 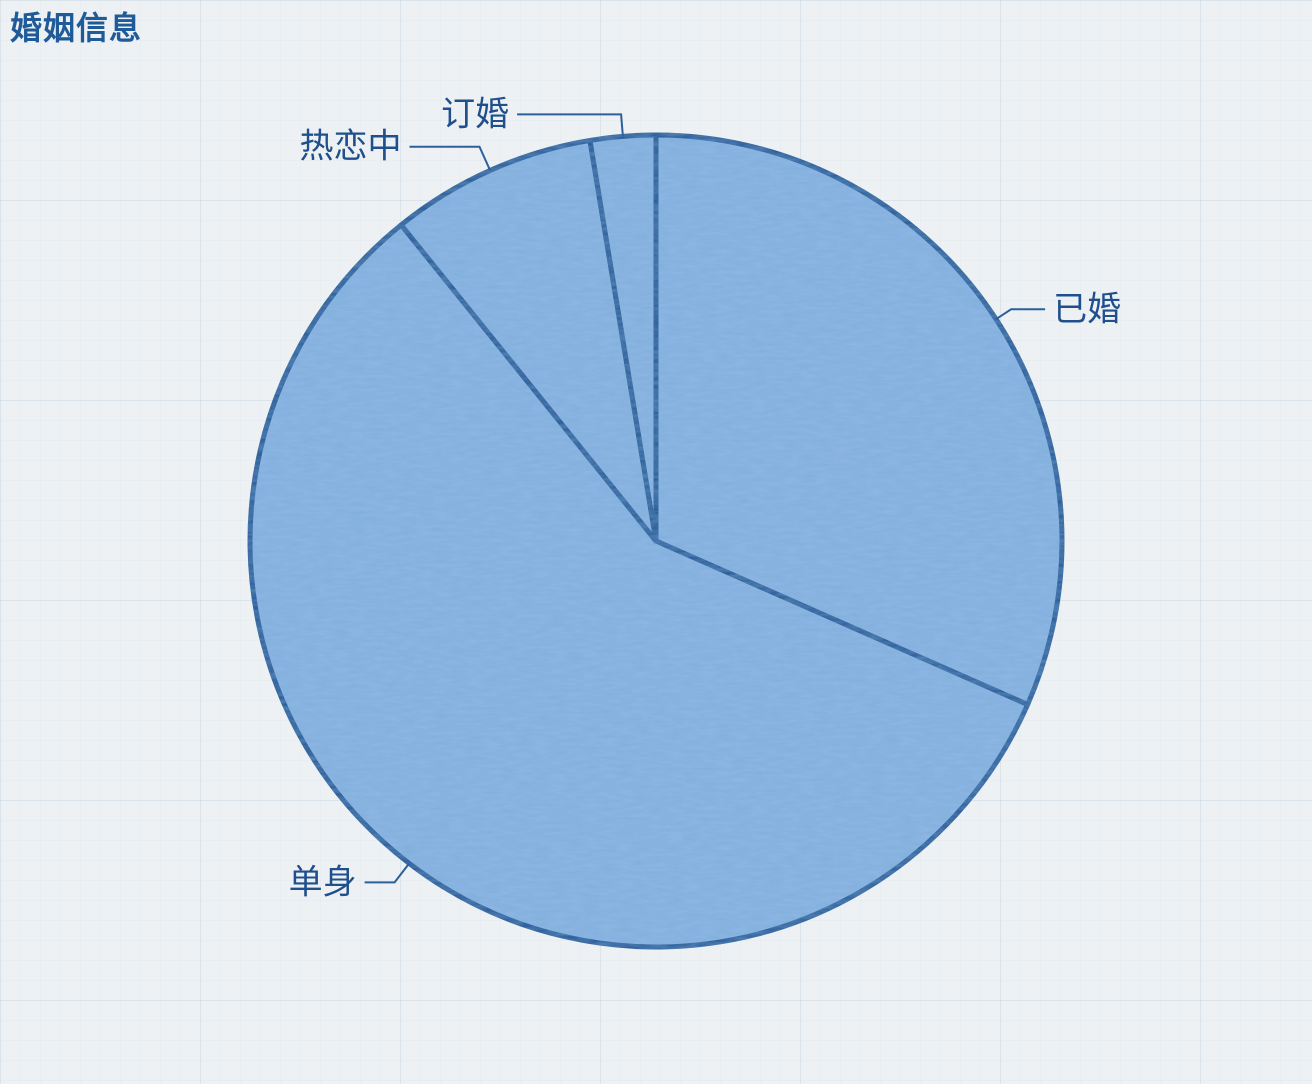 I want to click on slice-label-1: 单身, so click(x=323, y=882).